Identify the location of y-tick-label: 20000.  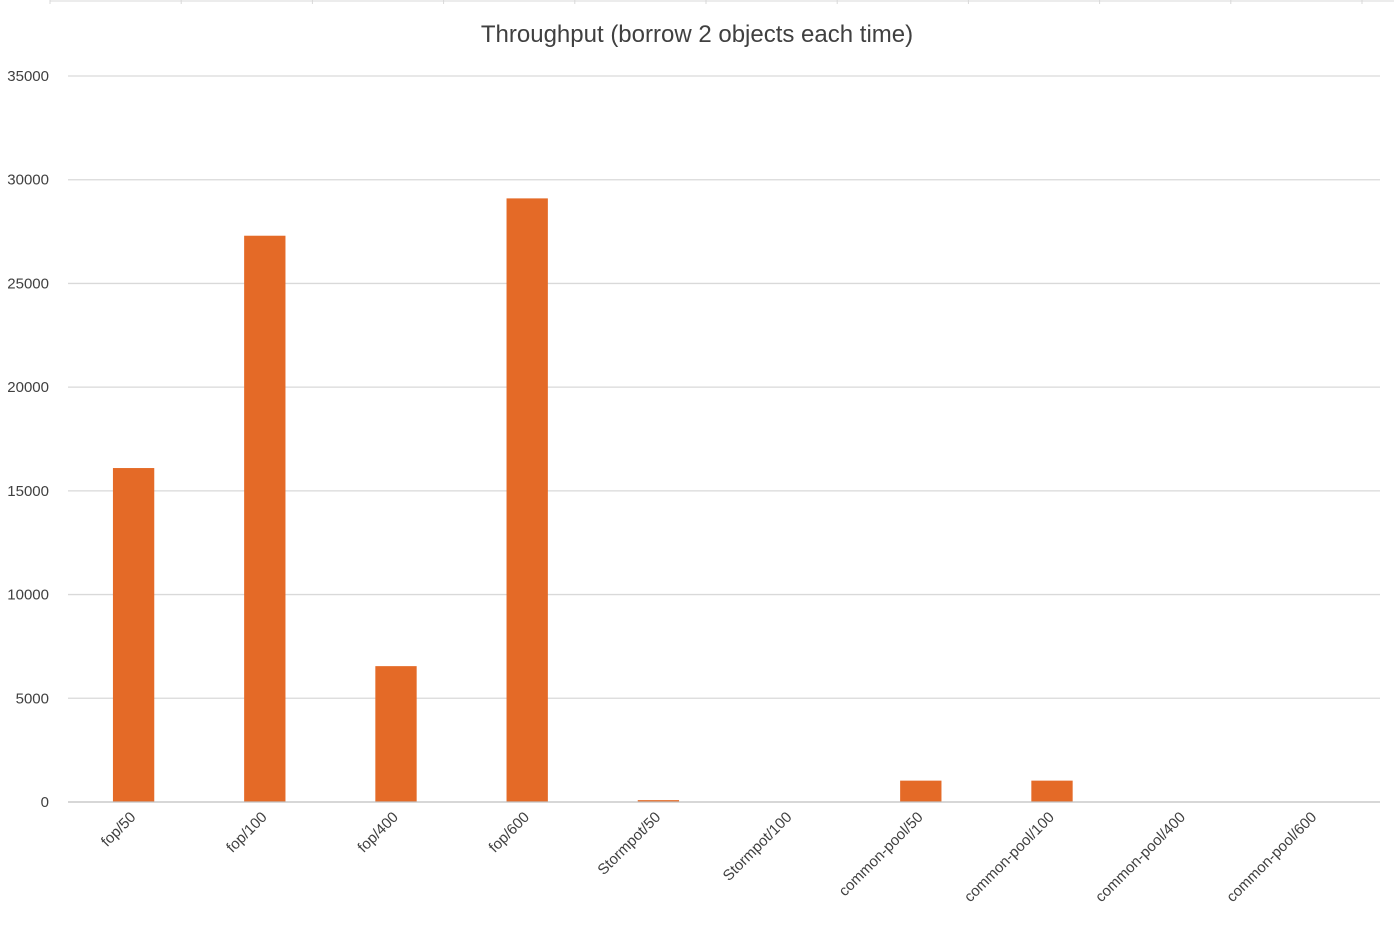
(28, 387).